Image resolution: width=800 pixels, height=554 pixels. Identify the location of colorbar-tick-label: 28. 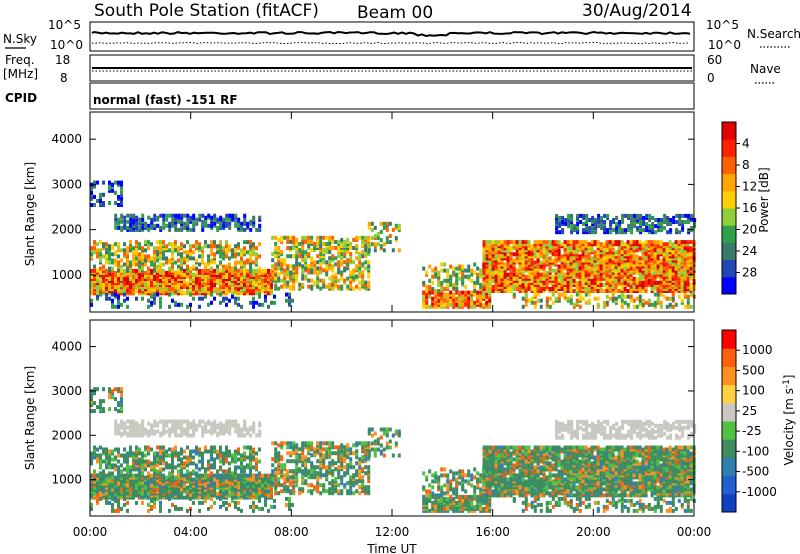
(749, 273).